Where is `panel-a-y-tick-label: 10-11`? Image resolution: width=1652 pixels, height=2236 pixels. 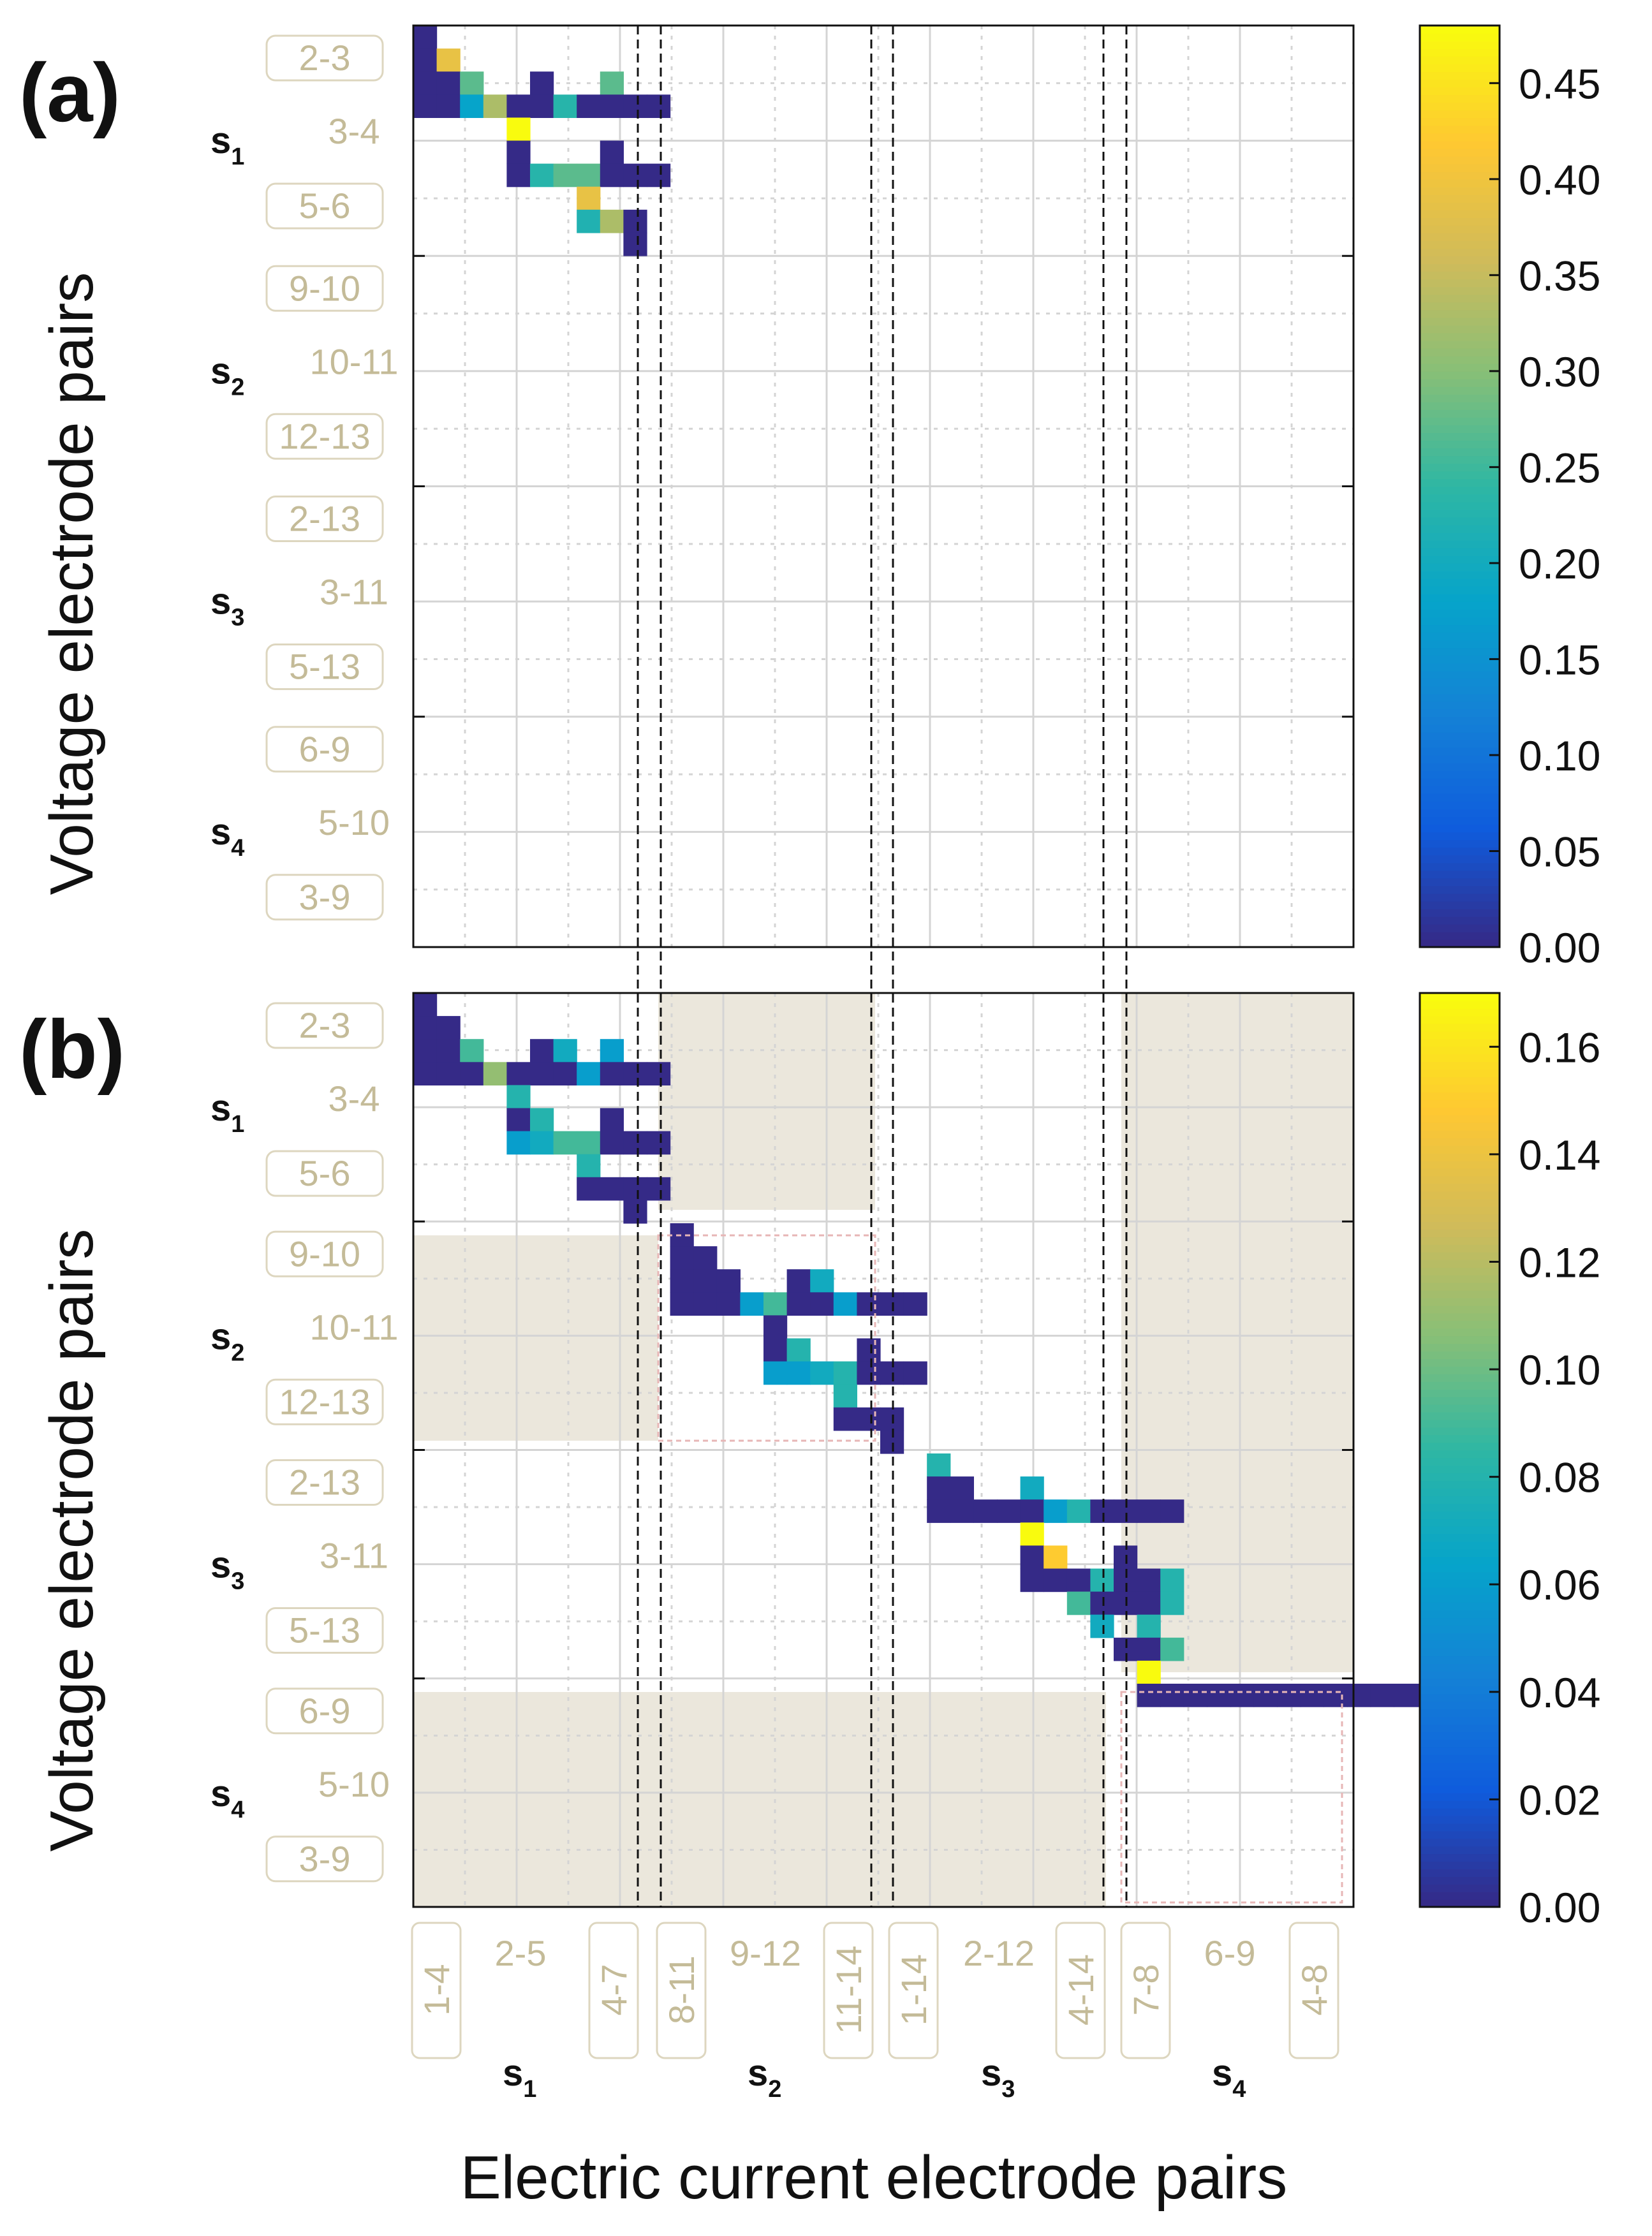
panel-a-y-tick-label: 10-11 is located at coordinates (354, 361).